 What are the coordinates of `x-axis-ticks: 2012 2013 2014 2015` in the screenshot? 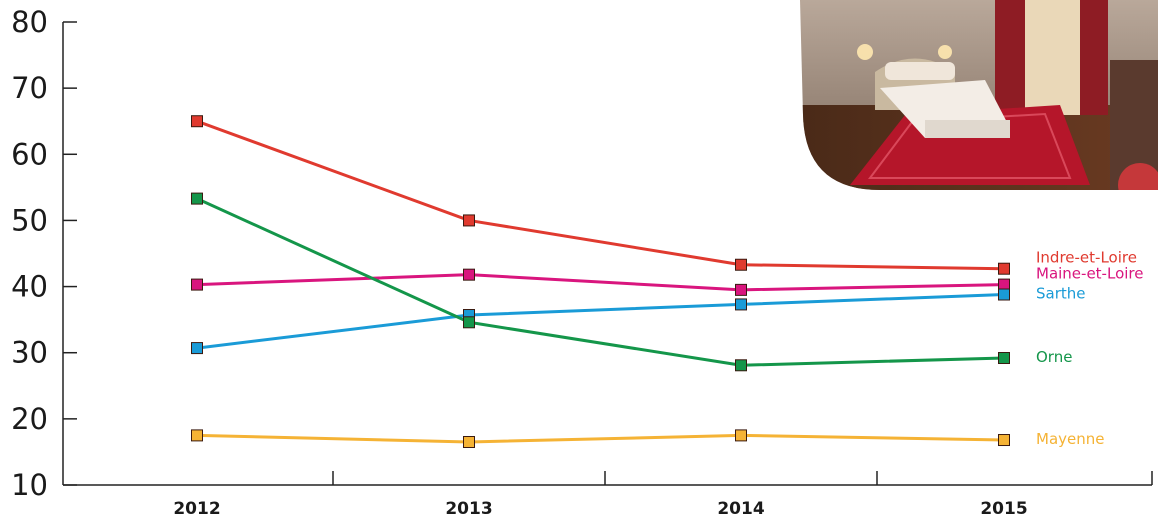 It's located at (663, 495).